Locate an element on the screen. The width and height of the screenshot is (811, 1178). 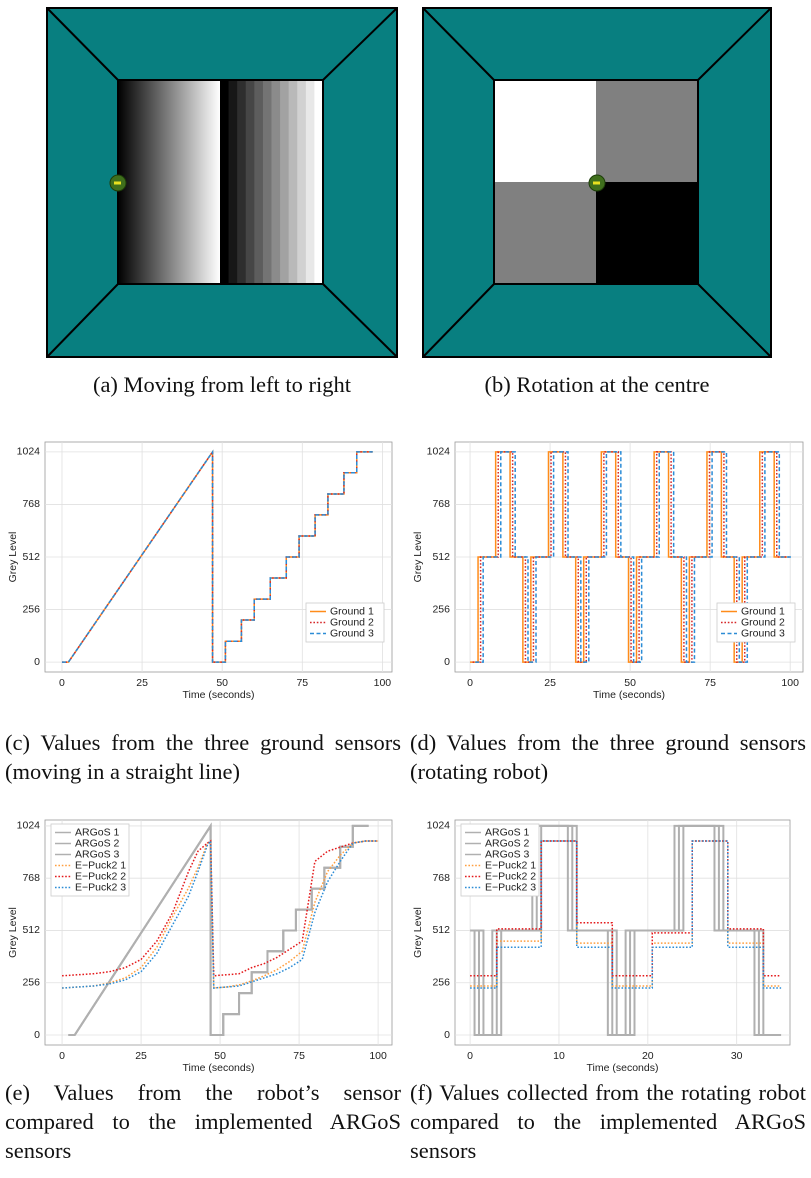
legend-label: Ground 3 is located at coordinates (352, 633).